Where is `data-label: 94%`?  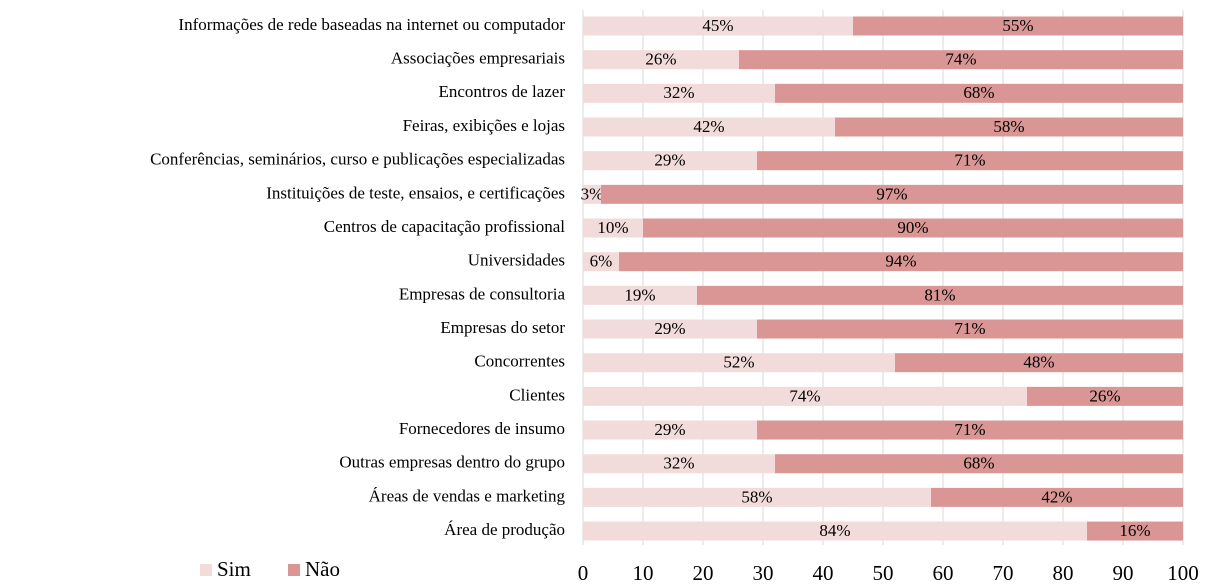 data-label: 94% is located at coordinates (900, 261).